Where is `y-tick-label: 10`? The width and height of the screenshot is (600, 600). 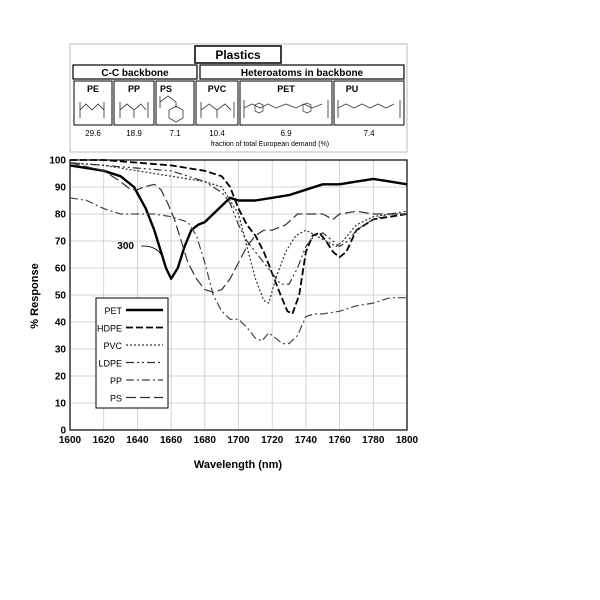 y-tick-label: 10 is located at coordinates (61, 404).